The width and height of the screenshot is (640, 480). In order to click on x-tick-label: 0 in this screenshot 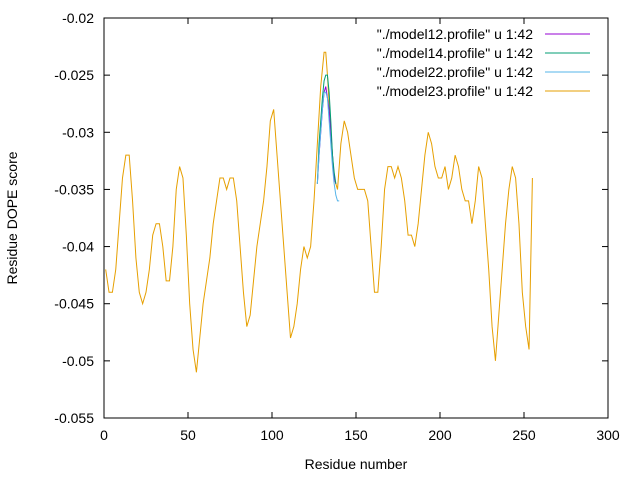, I will do `click(104, 435)`.